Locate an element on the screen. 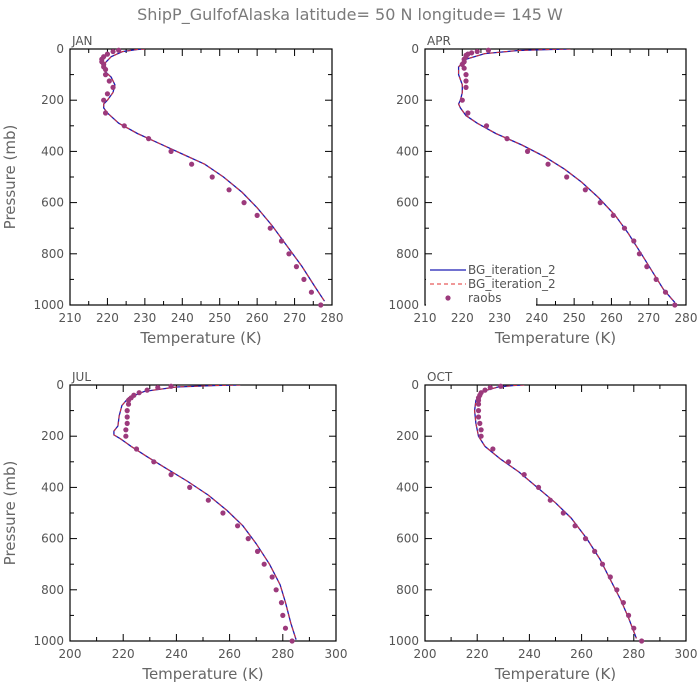  legend-marker-raobs is located at coordinates (448, 298).